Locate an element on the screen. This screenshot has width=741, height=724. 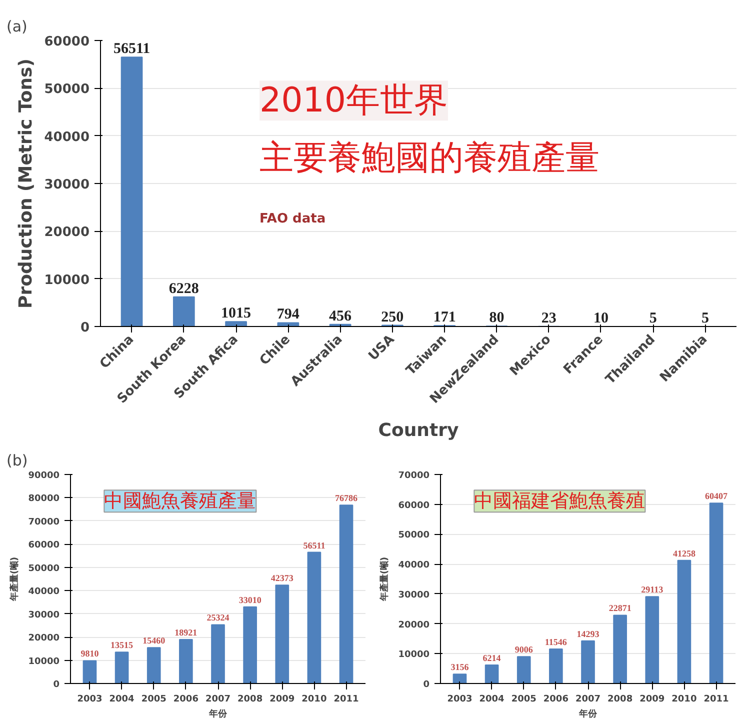
data-label: 23 is located at coordinates (548, 318).